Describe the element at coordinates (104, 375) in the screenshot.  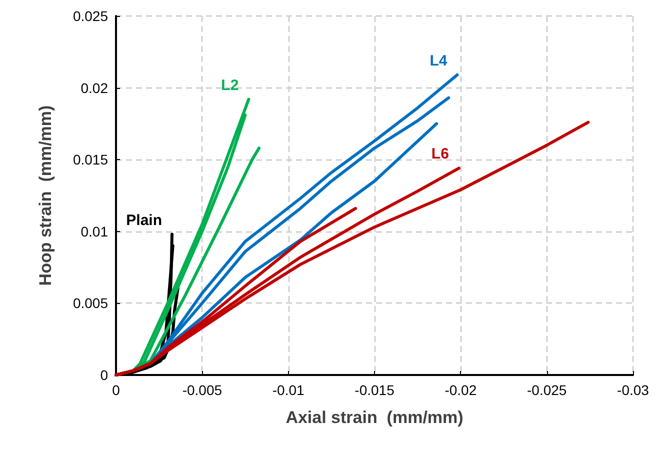
I see `y-tick-label: 0` at that location.